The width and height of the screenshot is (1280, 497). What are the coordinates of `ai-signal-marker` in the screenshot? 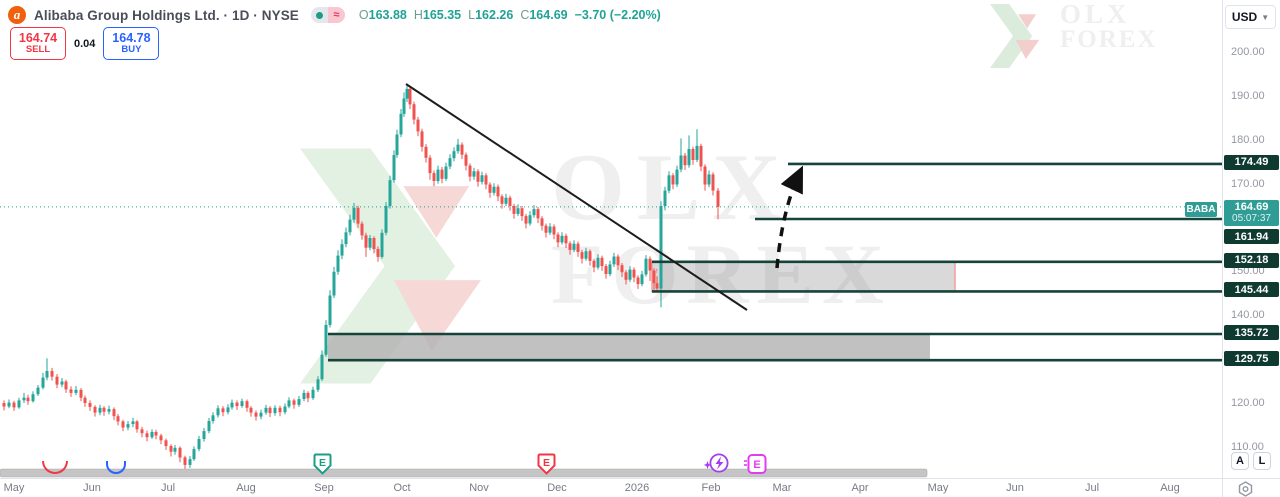 It's located at (716, 465).